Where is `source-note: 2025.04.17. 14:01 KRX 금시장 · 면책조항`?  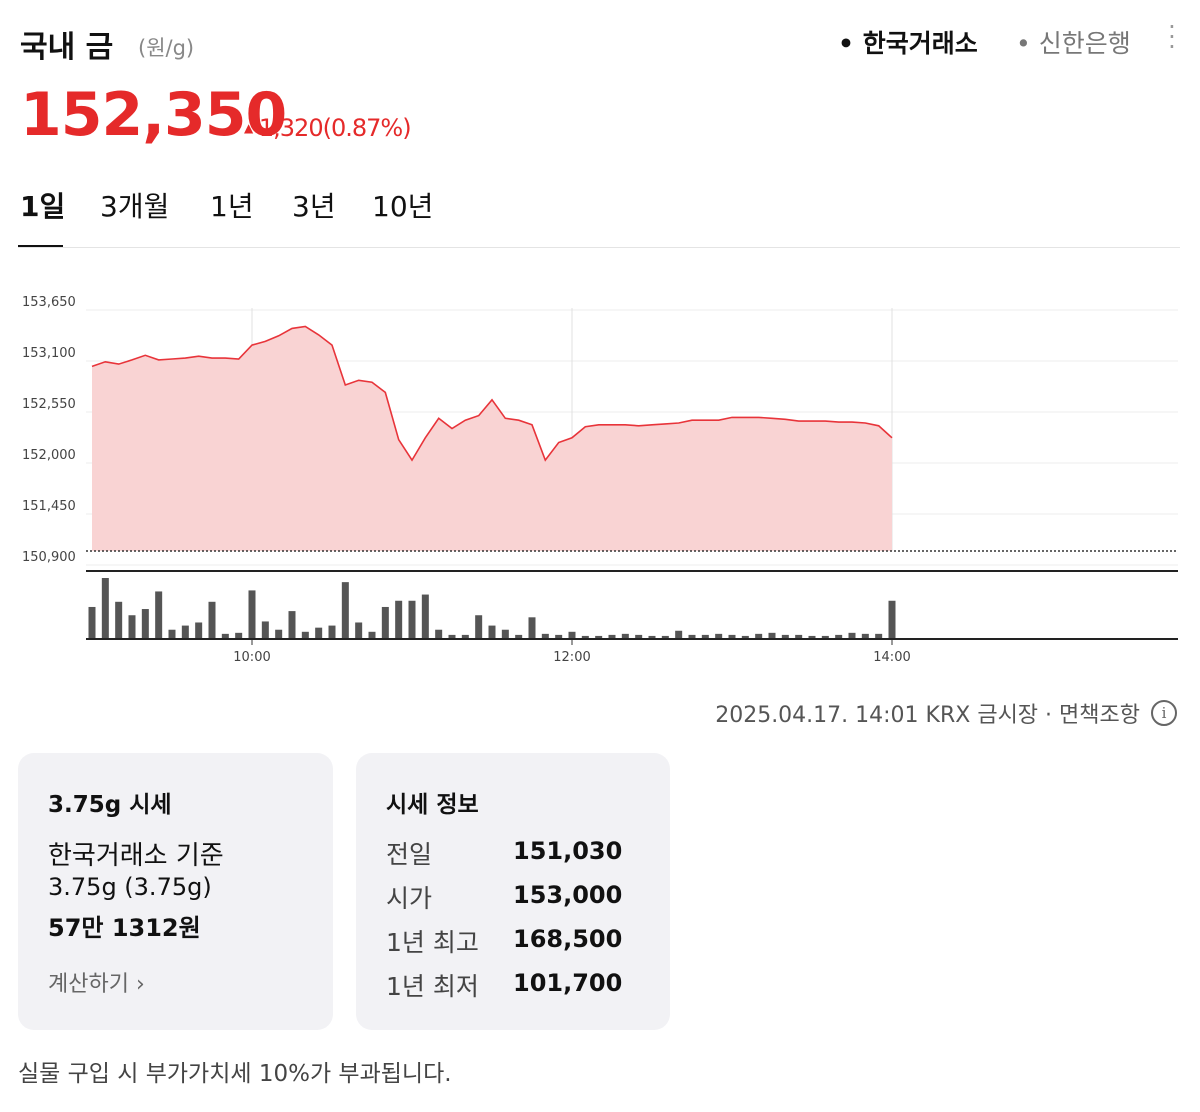 source-note: 2025.04.17. 14:01 KRX 금시장 · 면책조항 is located at coordinates (927, 715).